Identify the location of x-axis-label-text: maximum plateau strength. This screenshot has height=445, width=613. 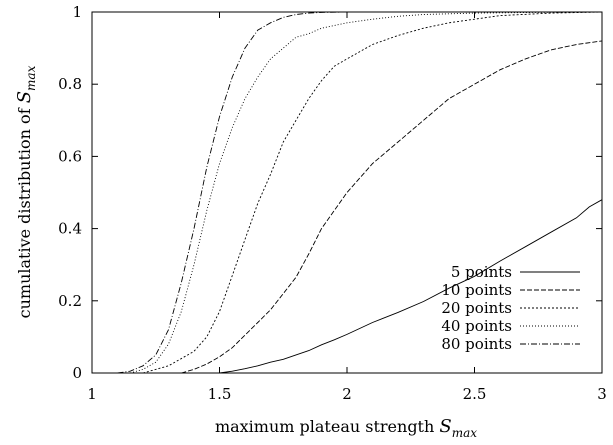
(324, 426).